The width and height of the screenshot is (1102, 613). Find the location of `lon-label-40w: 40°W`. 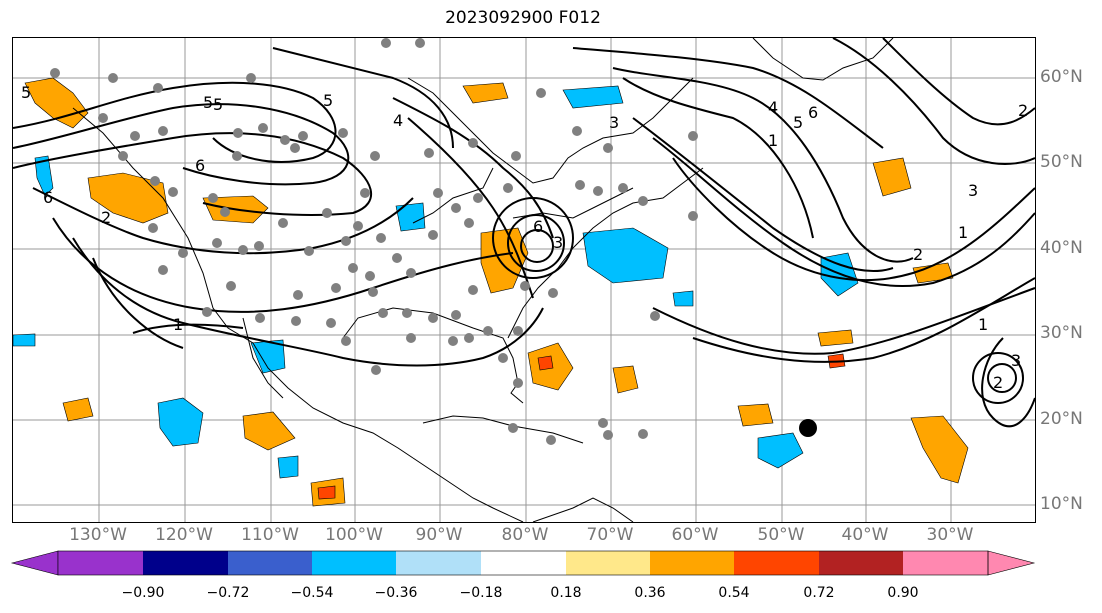

lon-label-40w: 40°W is located at coordinates (865, 535).